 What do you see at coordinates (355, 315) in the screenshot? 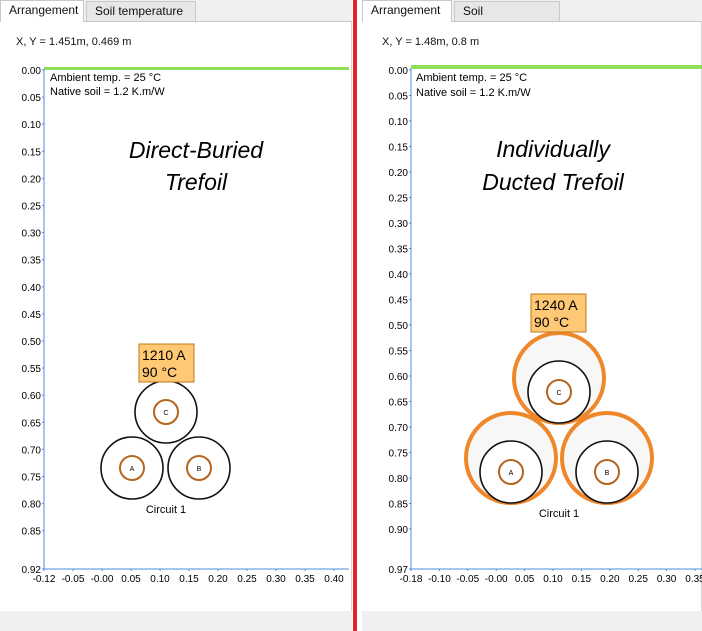
I see `red-divider-line` at bounding box center [355, 315].